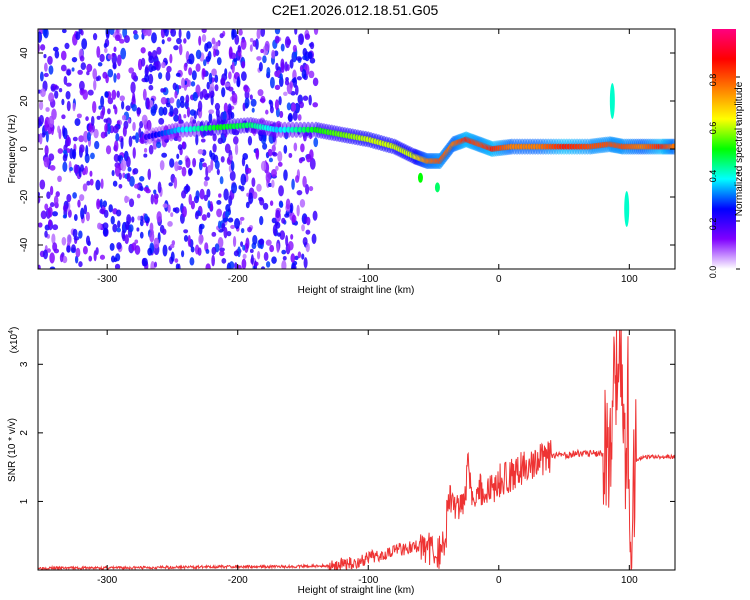 This screenshot has height=600, width=750. What do you see at coordinates (355, 10) in the screenshot?
I see `figure-title: C2E1.2026.012.18.51.G05` at bounding box center [355, 10].